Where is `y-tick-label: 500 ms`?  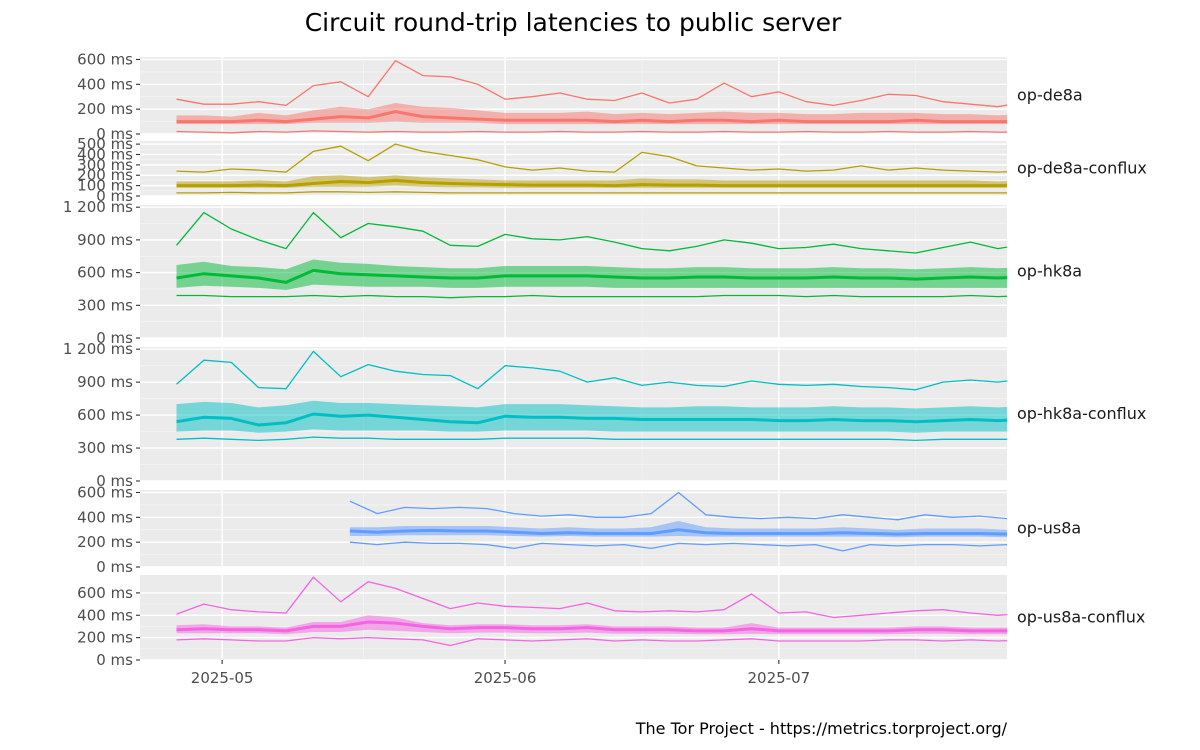
y-tick-label: 500 ms is located at coordinates (105, 144).